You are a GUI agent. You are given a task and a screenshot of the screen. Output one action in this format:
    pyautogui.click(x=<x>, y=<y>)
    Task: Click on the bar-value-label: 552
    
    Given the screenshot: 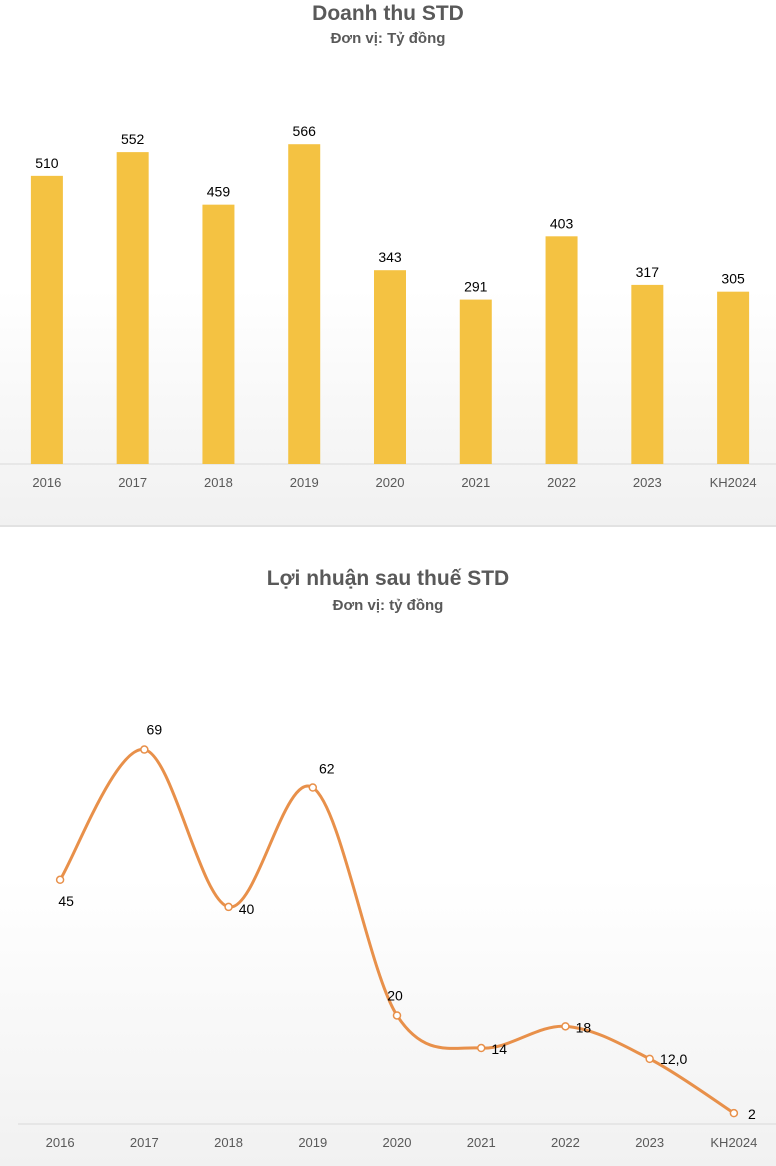 What is the action you would take?
    pyautogui.click(x=133, y=139)
    